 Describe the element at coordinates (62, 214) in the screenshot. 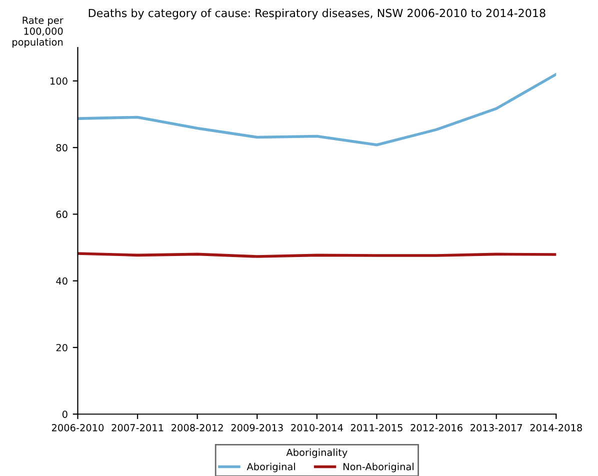

I see `y-tick-label: 60` at that location.